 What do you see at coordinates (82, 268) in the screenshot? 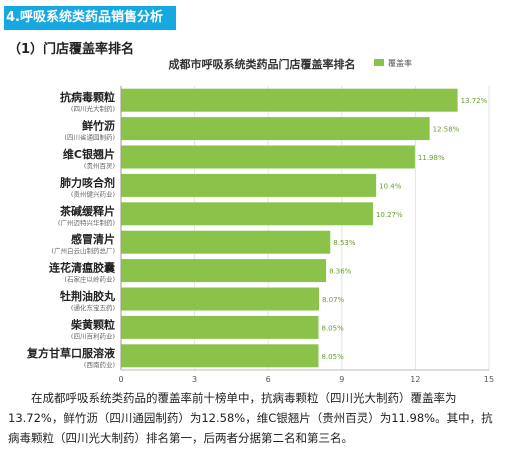
I see `category-label: 连花清瘟胶囊` at bounding box center [82, 268].